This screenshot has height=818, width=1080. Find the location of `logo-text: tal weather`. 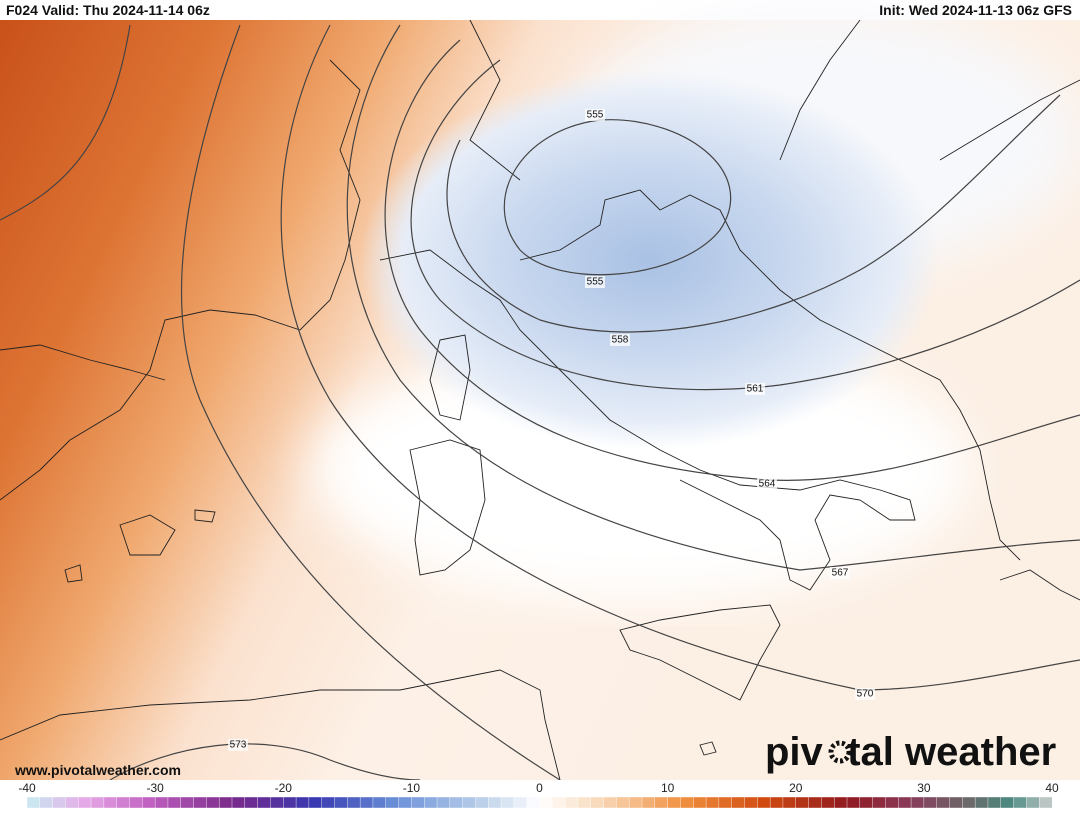

logo-text: tal weather is located at coordinates (951, 752).